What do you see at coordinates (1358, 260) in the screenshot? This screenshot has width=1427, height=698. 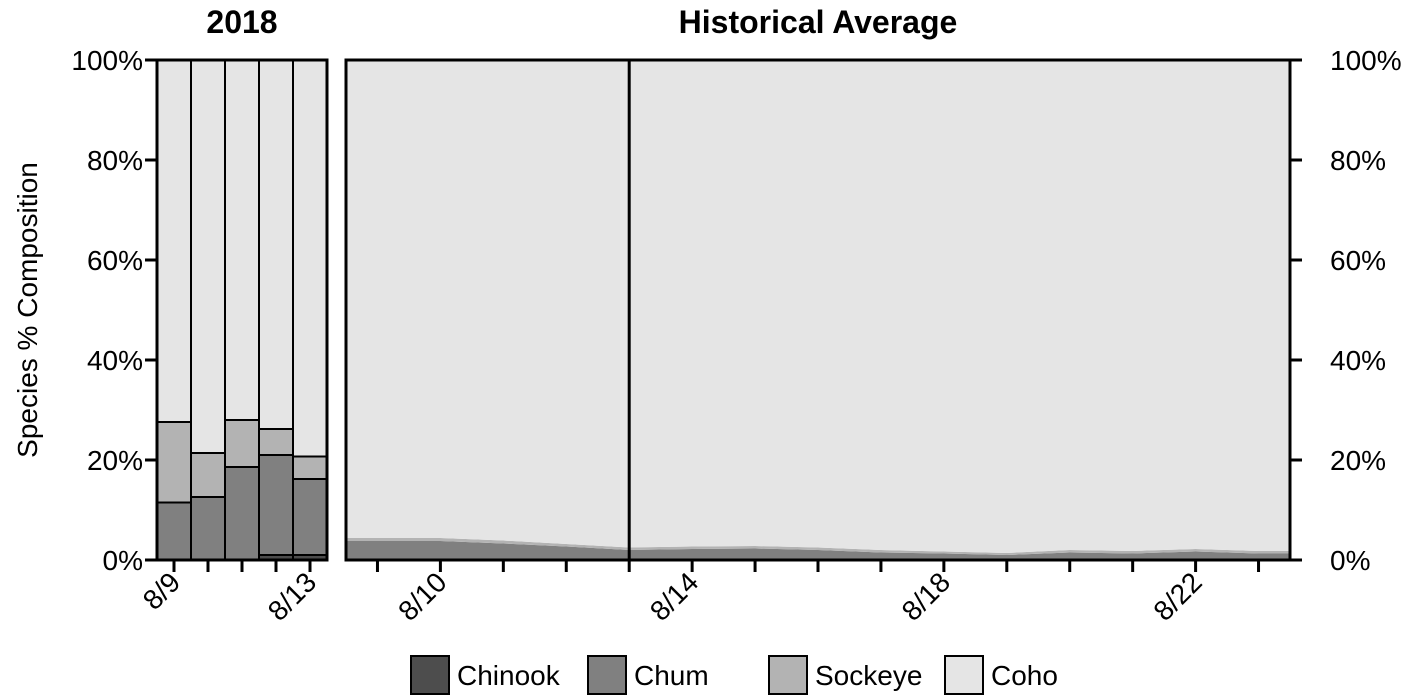 I see `right-y-tick-label-60-: 60%` at bounding box center [1358, 260].